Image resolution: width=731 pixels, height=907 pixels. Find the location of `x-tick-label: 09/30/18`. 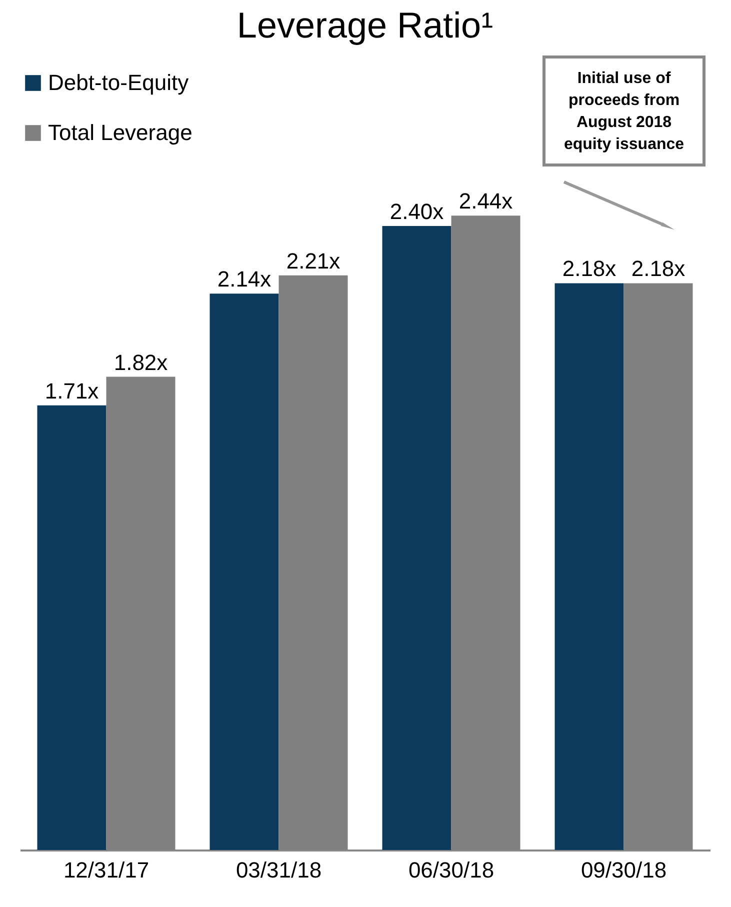

x-tick-label: 09/30/18 is located at coordinates (623, 870).